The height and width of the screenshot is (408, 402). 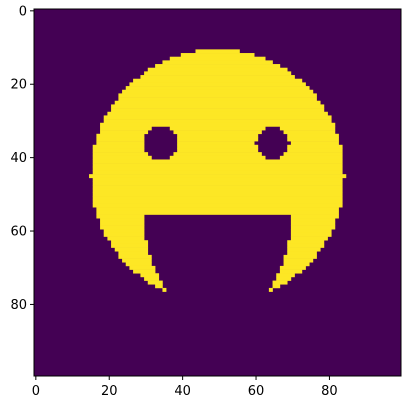 What do you see at coordinates (185, 387) in the screenshot?
I see `x-axis: 0 20 40 60 80` at bounding box center [185, 387].